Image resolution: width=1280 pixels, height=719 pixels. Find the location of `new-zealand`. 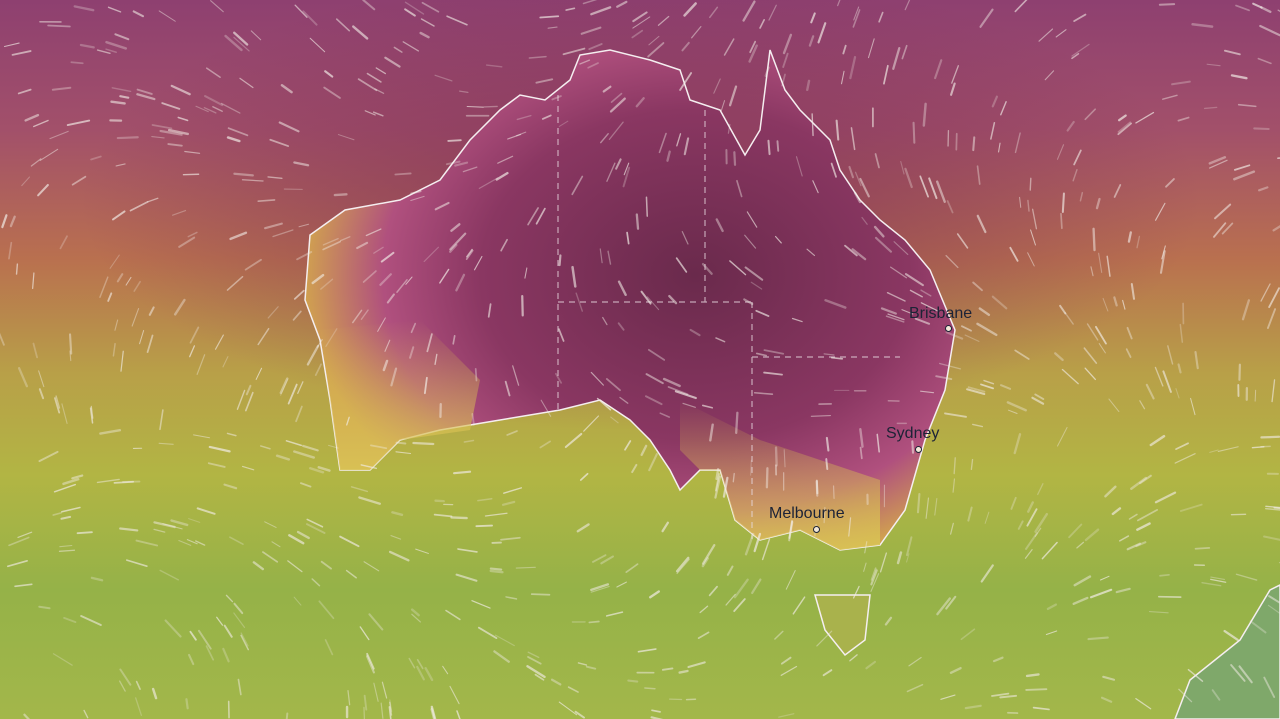

new-zealand is located at coordinates (1227, 651).